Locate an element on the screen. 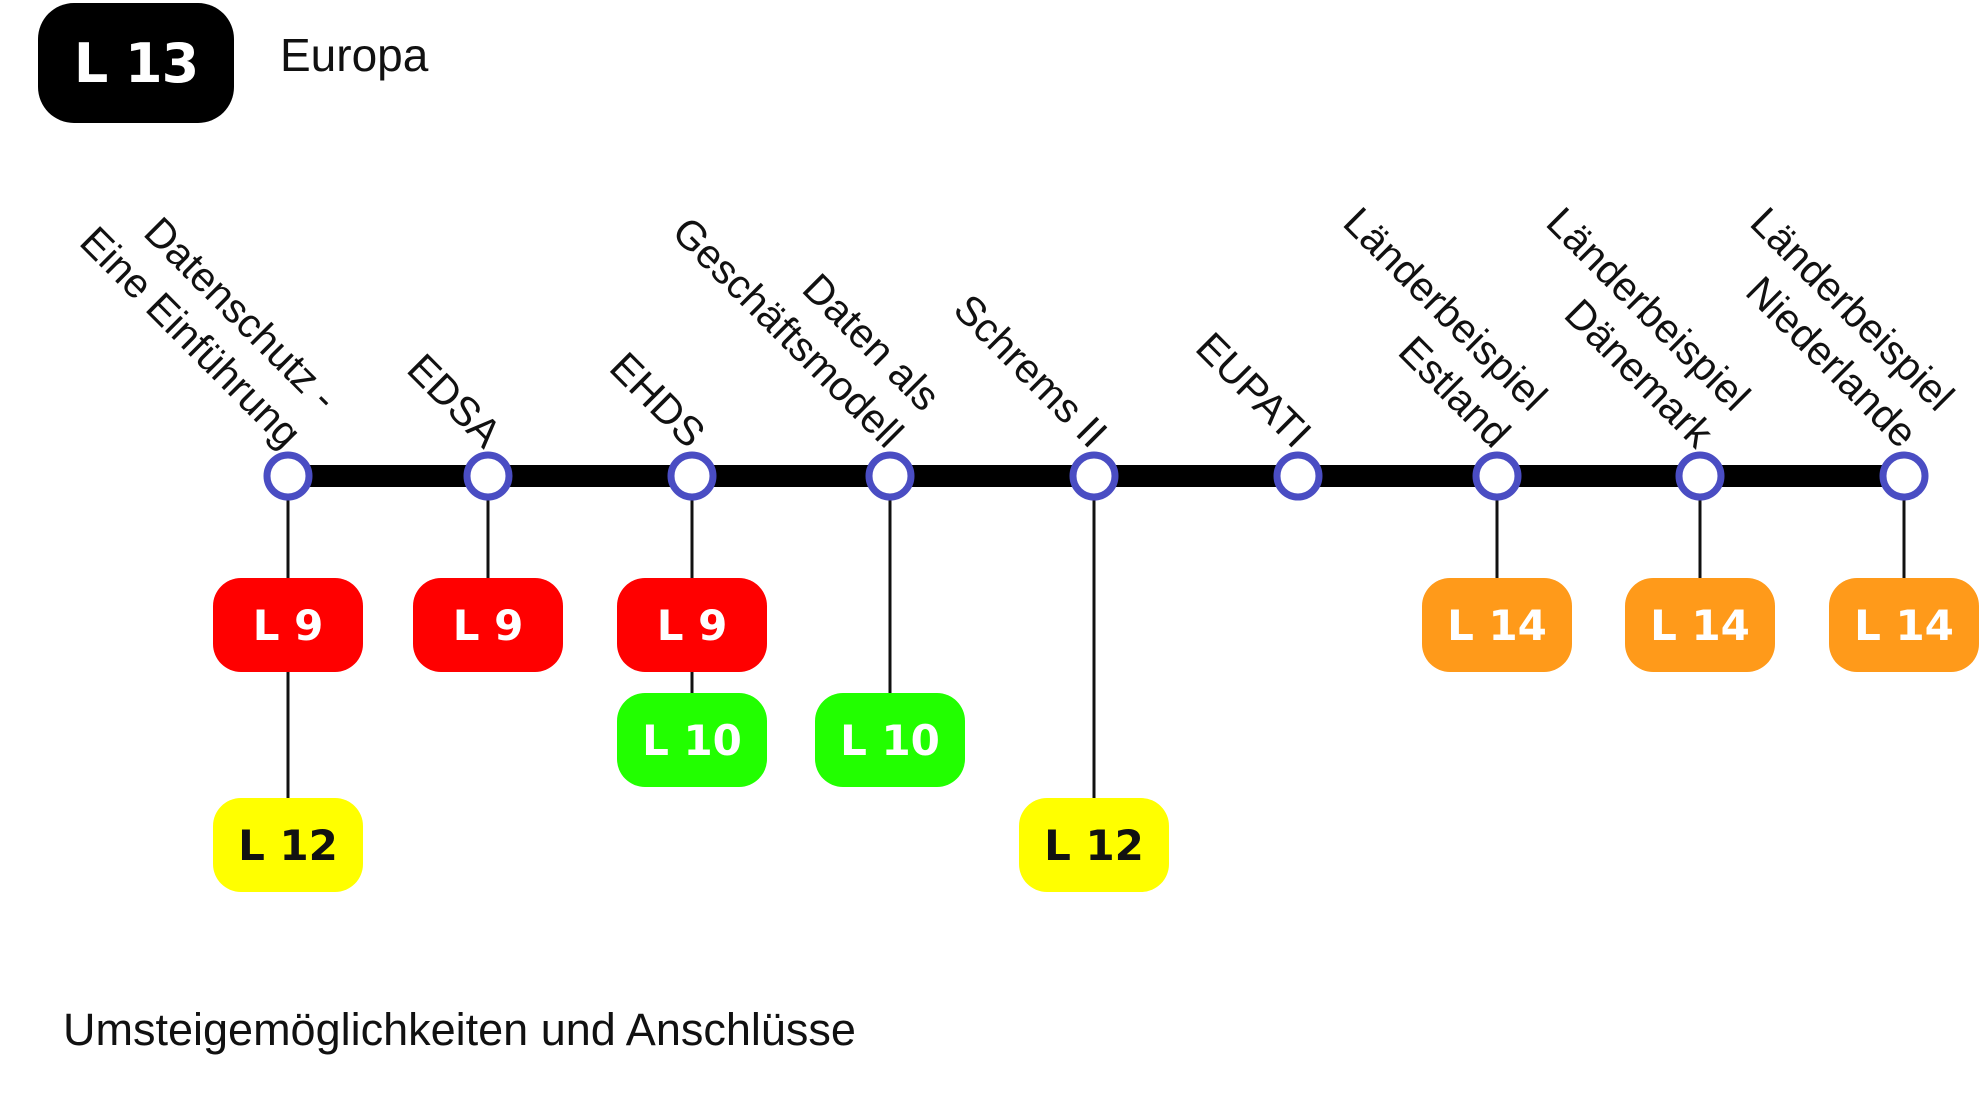 The height and width of the screenshot is (1094, 1980). caption: Umsteigemöglichkeiten und Anschlüsse is located at coordinates (459, 1029).